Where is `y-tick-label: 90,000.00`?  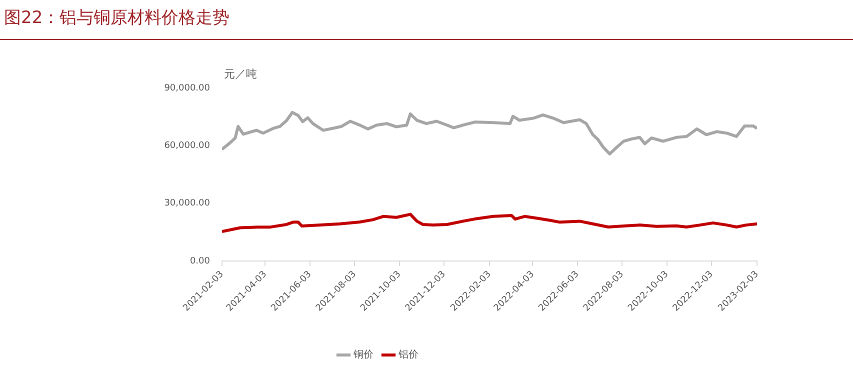 y-tick-label: 90,000.00 is located at coordinates (187, 88).